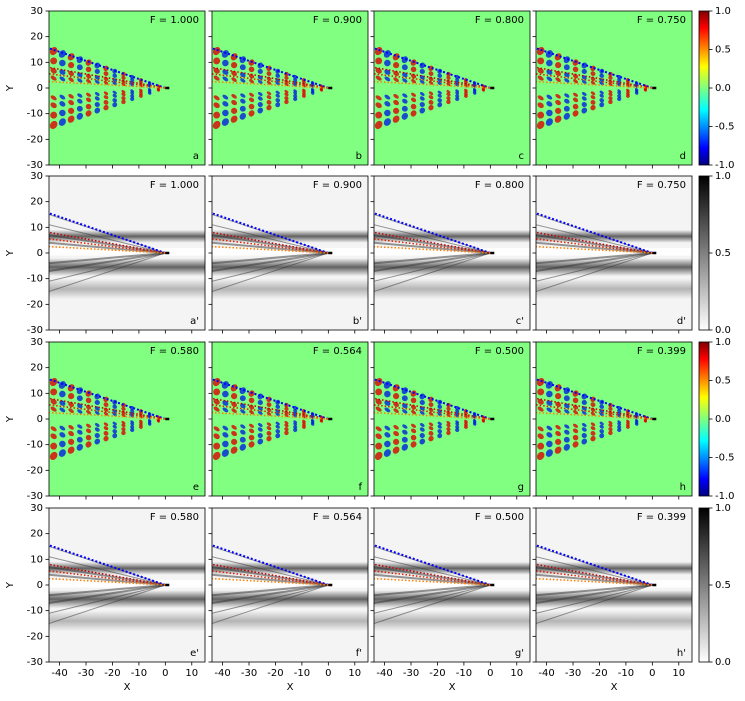 The height and width of the screenshot is (701, 745). I want to click on x-tick-label: -20, so click(599, 673).